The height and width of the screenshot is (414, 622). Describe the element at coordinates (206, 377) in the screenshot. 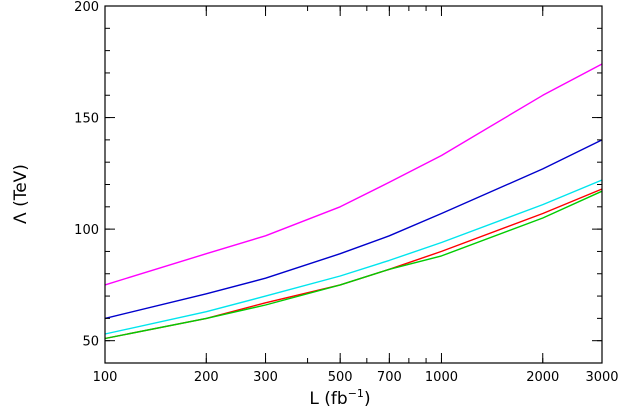

I see `x-tick-label: 200` at that location.